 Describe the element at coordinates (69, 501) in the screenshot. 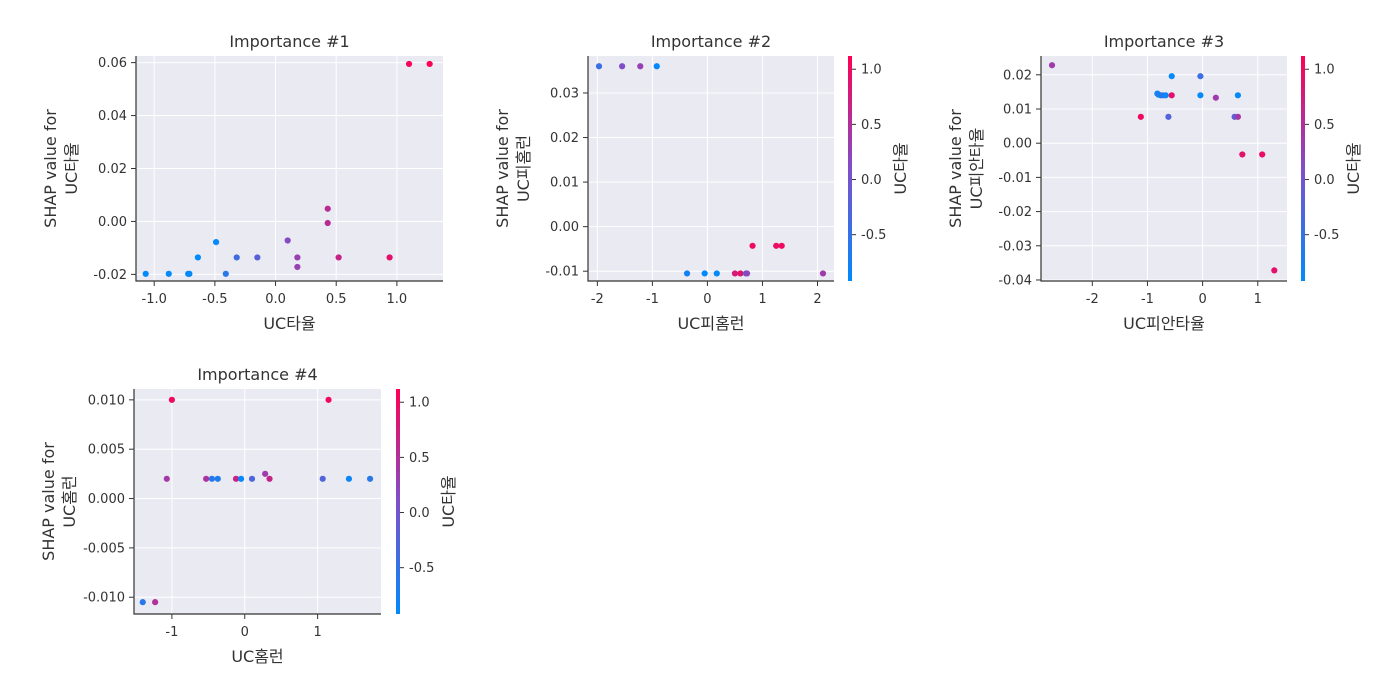

I see `y-axis-label-line: UC홈런` at that location.